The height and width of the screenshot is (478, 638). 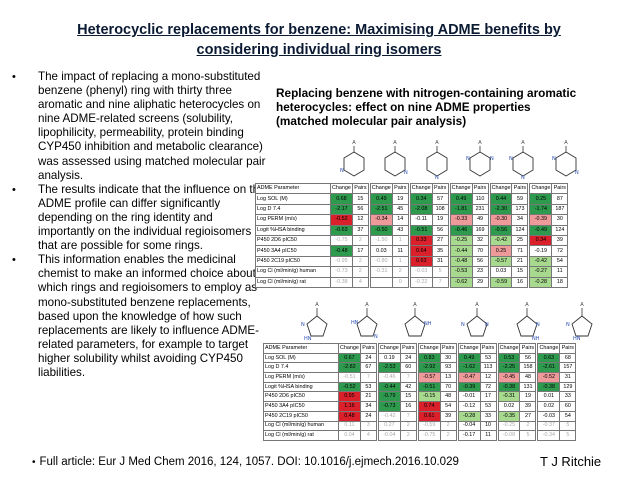 What do you see at coordinates (440, 209) in the screenshot?
I see `pairs-count: 108` at bounding box center [440, 209].